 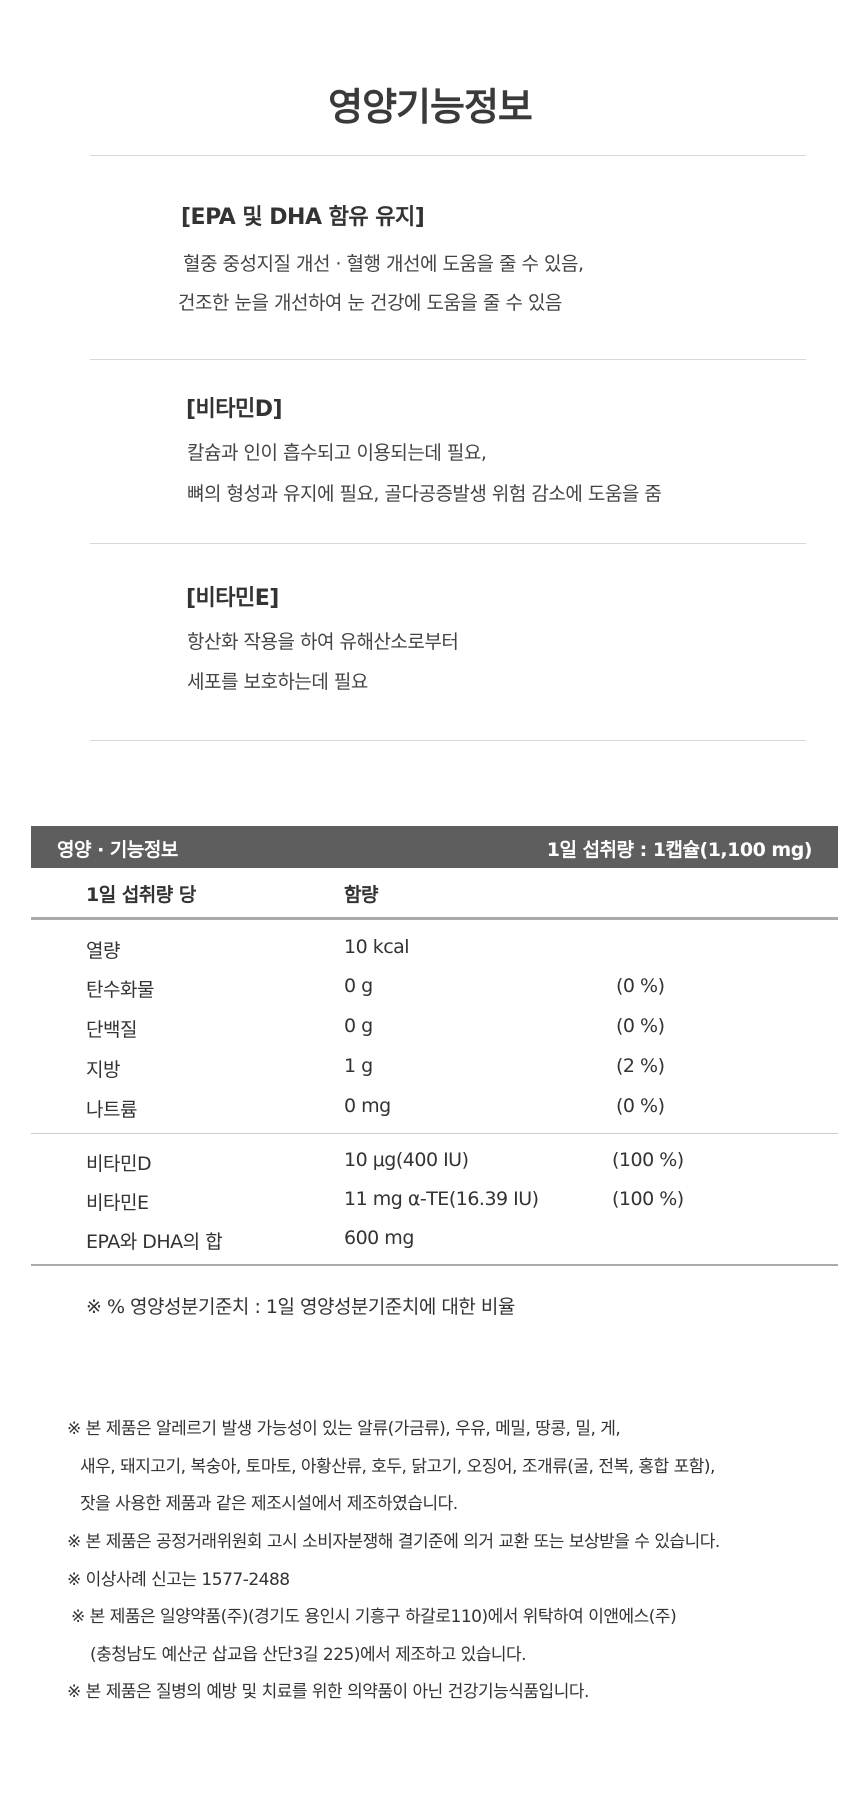 What do you see at coordinates (117, 1203) in the screenshot?
I see `nutrient-name: 비타민E` at bounding box center [117, 1203].